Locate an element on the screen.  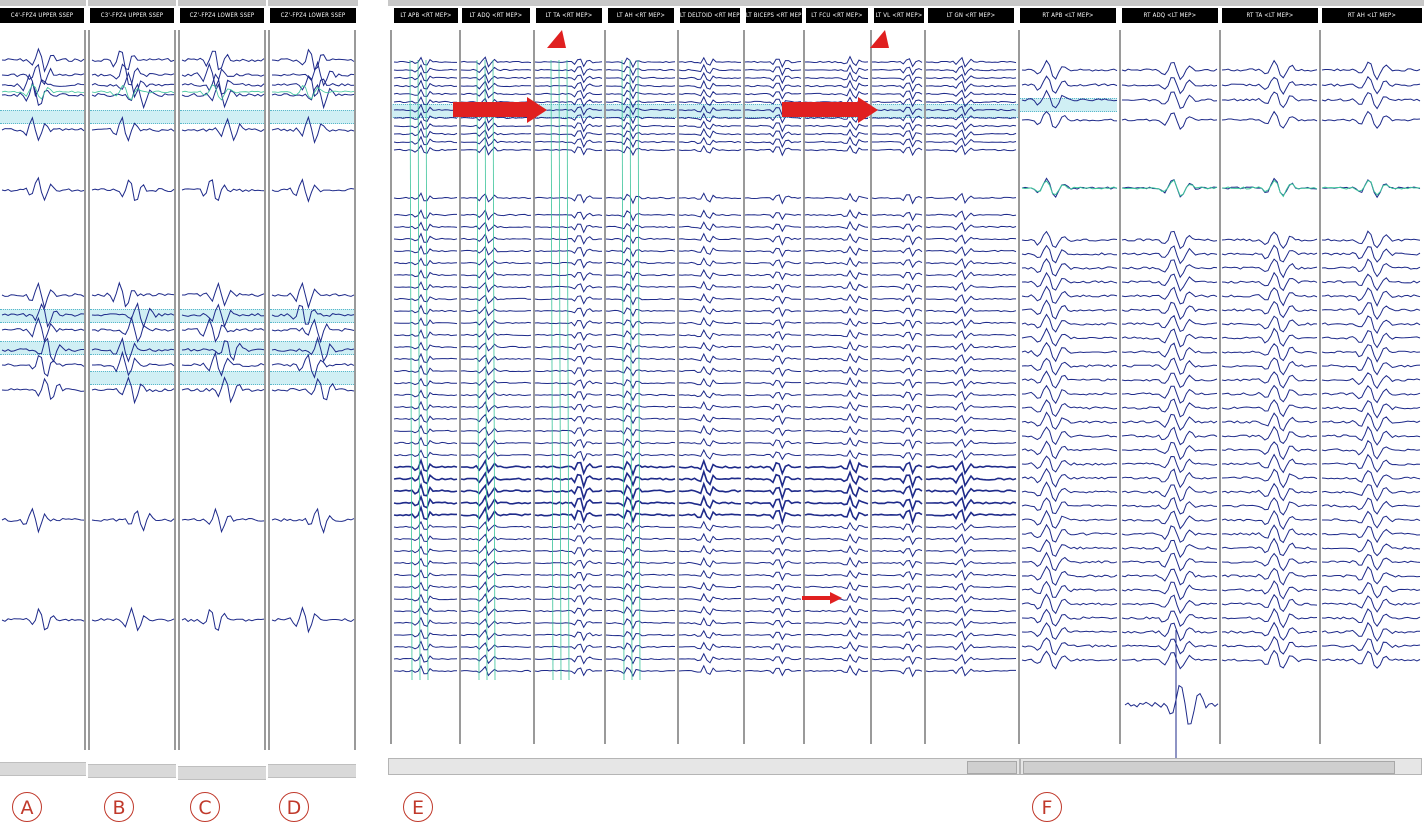
column-title: C3'-FPZ4 UPPER SSEP is located at coordinates (132, 15).